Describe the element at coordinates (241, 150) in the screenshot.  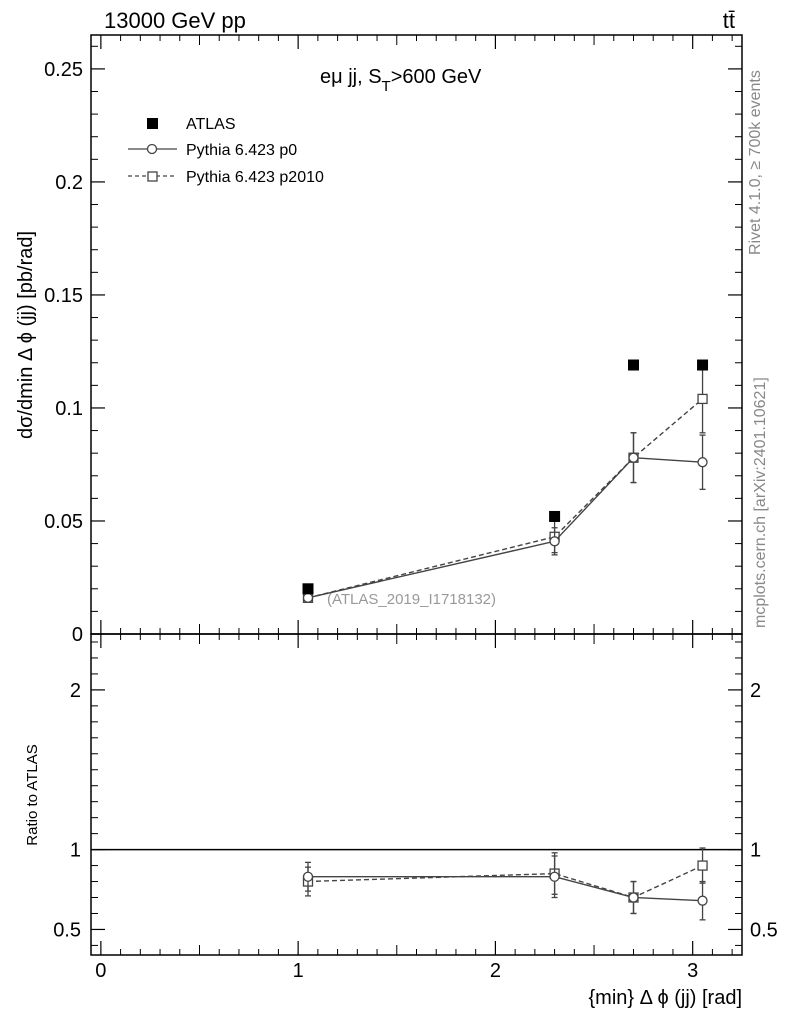
I see `legend-p0-label: Pythia 6.423 p0` at that location.